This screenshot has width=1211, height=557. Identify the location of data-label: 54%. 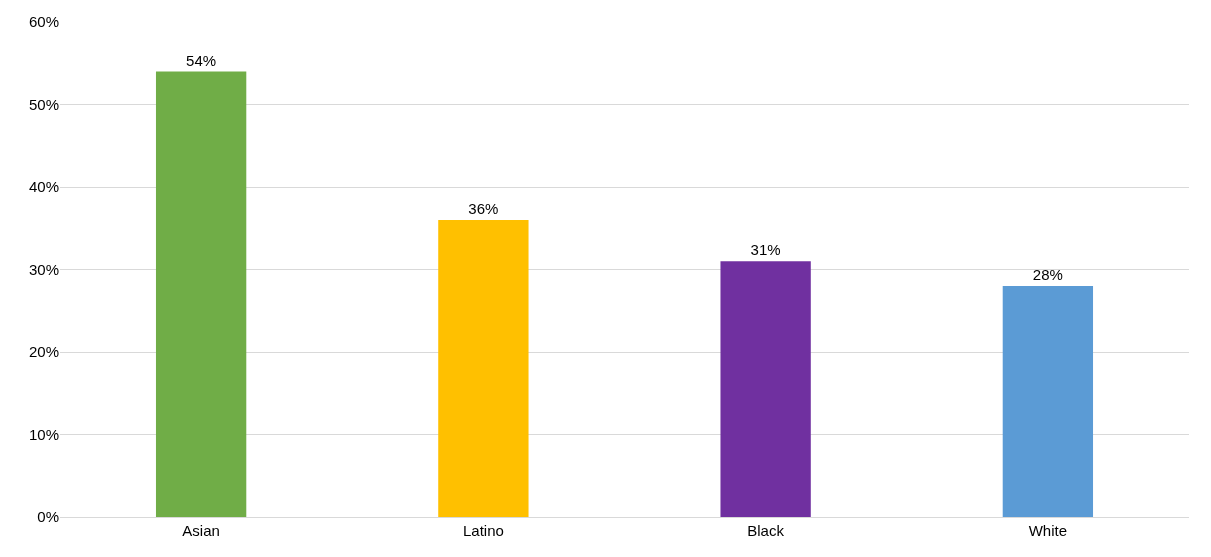
(201, 60).